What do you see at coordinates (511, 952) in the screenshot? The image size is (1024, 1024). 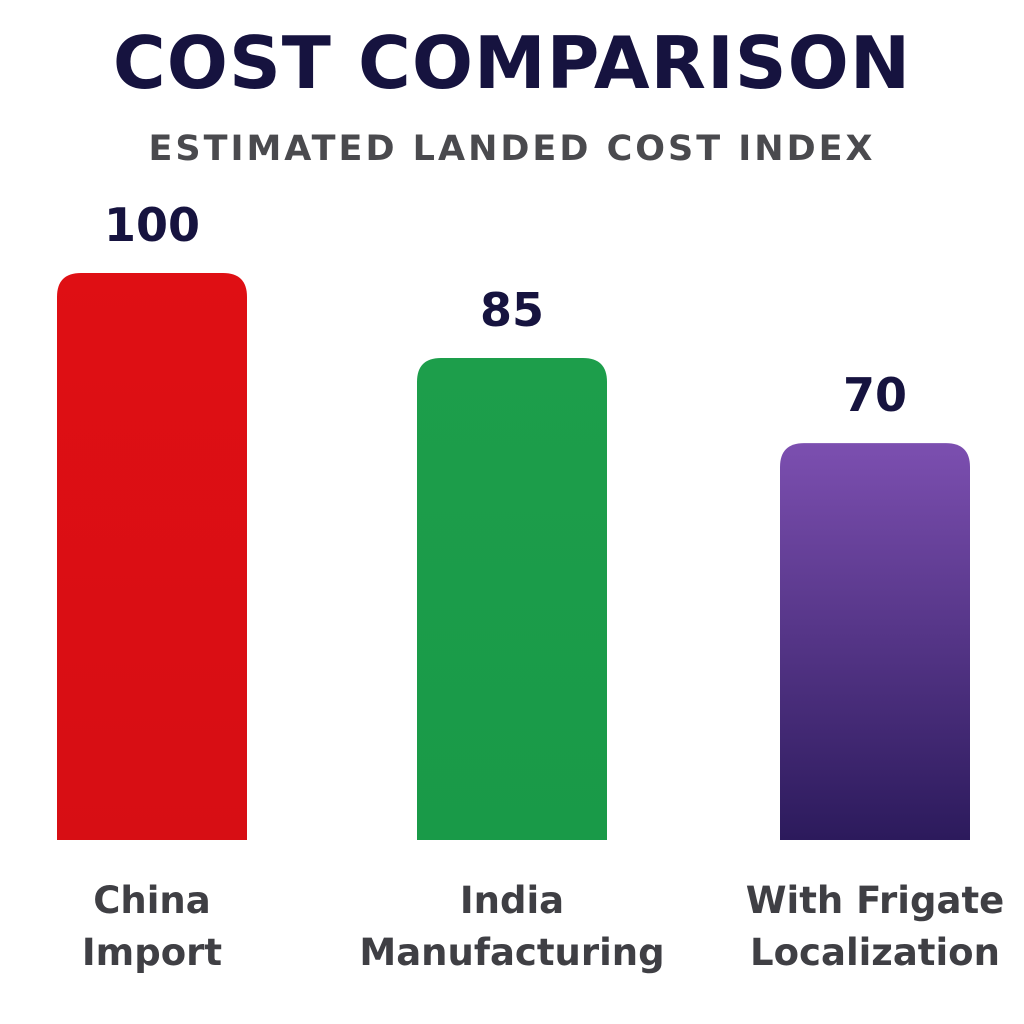 I see `category-label-line: Manufacturing` at bounding box center [511, 952].